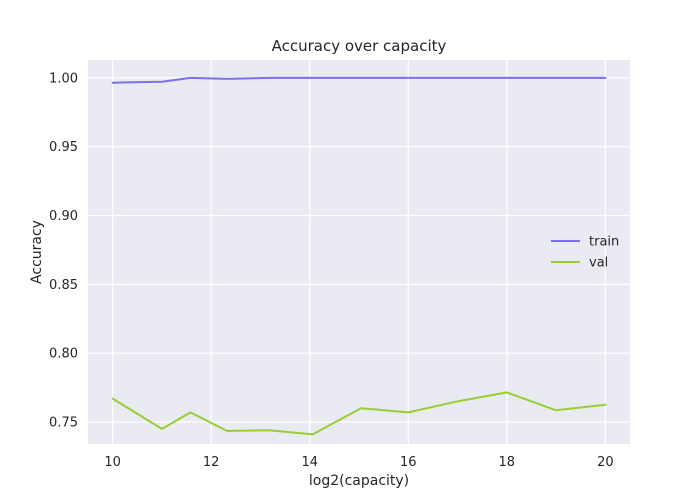 This screenshot has width=700, height=500. What do you see at coordinates (63, 422) in the screenshot?
I see `y-tick-label: 0.75` at bounding box center [63, 422].